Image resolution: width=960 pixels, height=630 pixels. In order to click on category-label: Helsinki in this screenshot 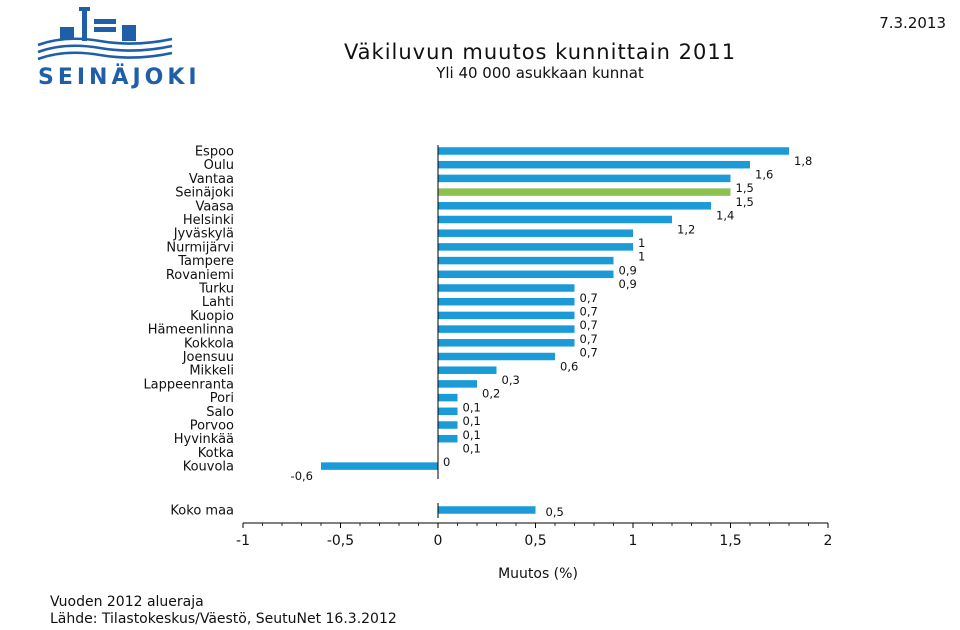, I will do `click(208, 220)`.